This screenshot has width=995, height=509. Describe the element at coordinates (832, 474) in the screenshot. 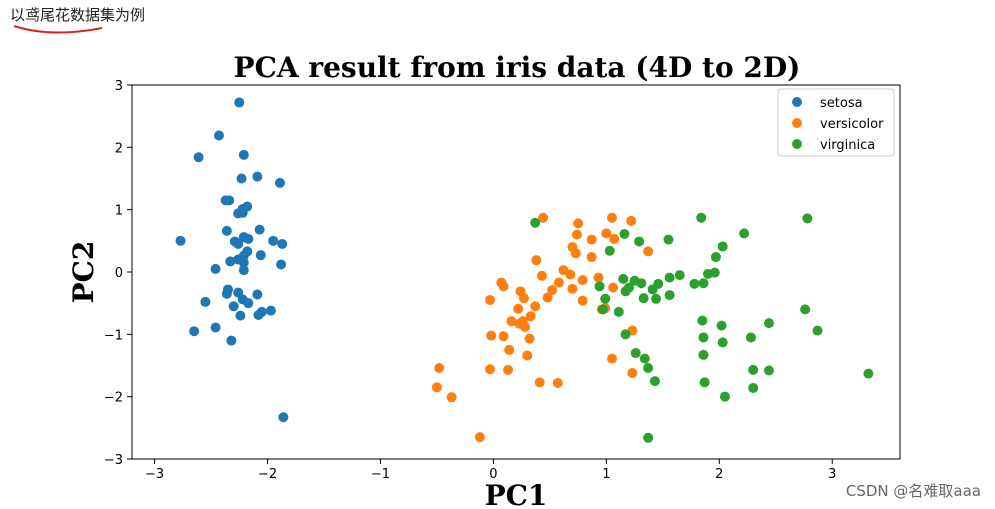

I see `x-tick-label: 3` at that location.